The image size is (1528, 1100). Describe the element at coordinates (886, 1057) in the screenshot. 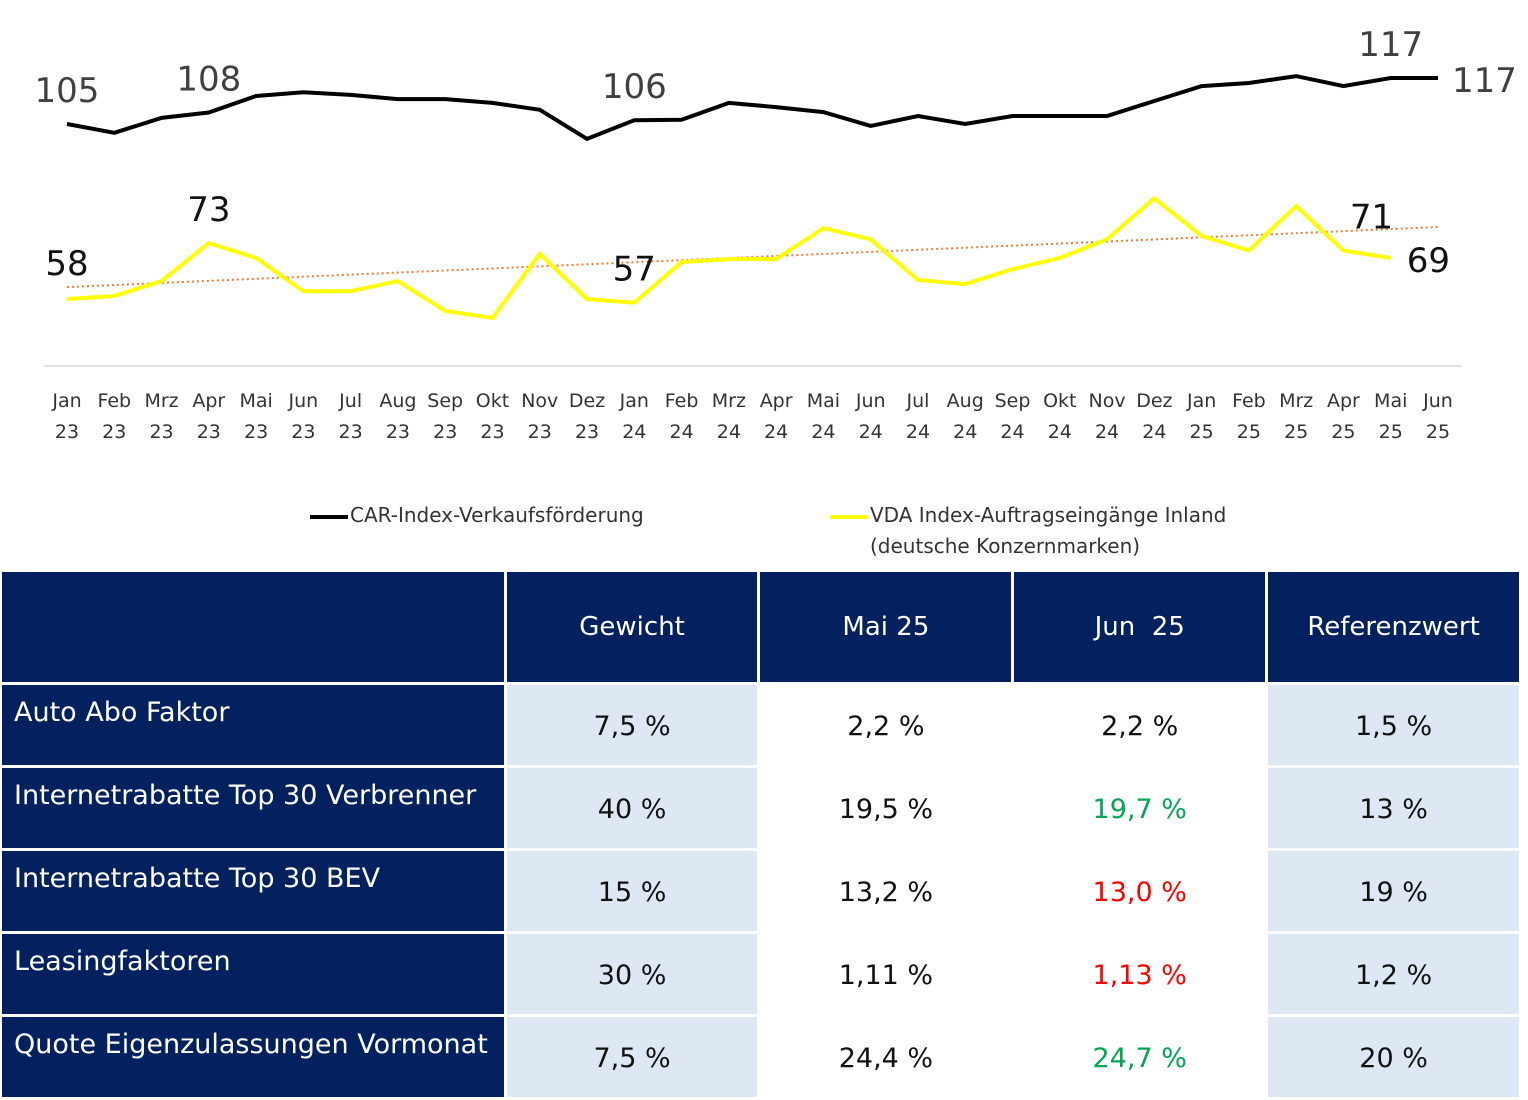

I see `cell-mai: 24,4 %` at that location.